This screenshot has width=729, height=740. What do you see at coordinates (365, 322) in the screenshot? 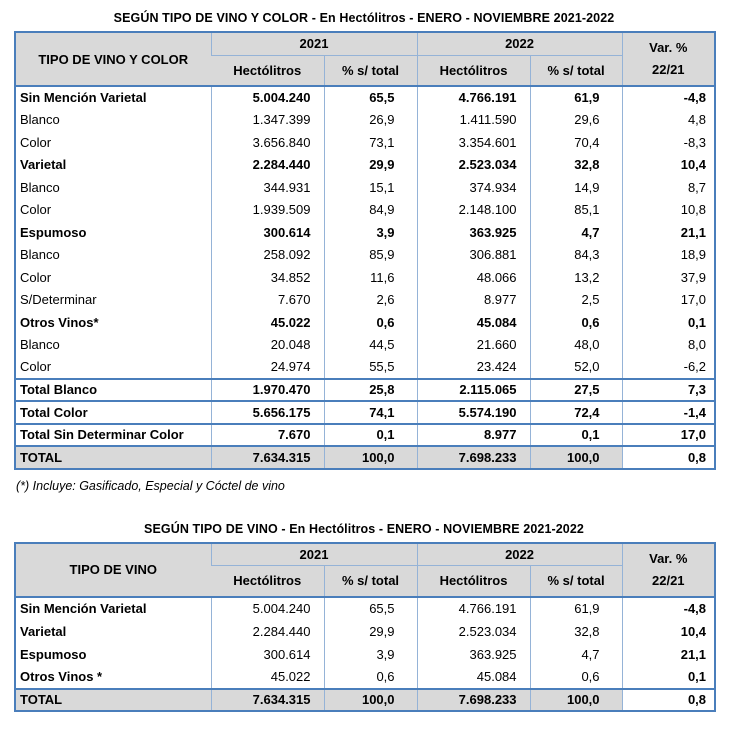
I see `table-row: Otros Vinos* 45.022 0,6 45.084 0,6 0,1` at bounding box center [365, 322].